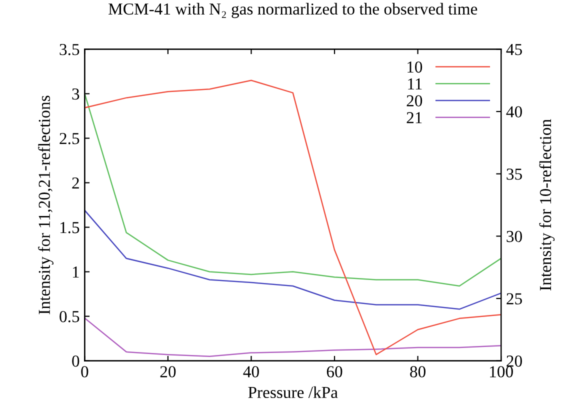 The height and width of the screenshot is (410, 584). Describe the element at coordinates (415, 67) in the screenshot. I see `legend-label: 10` at that location.